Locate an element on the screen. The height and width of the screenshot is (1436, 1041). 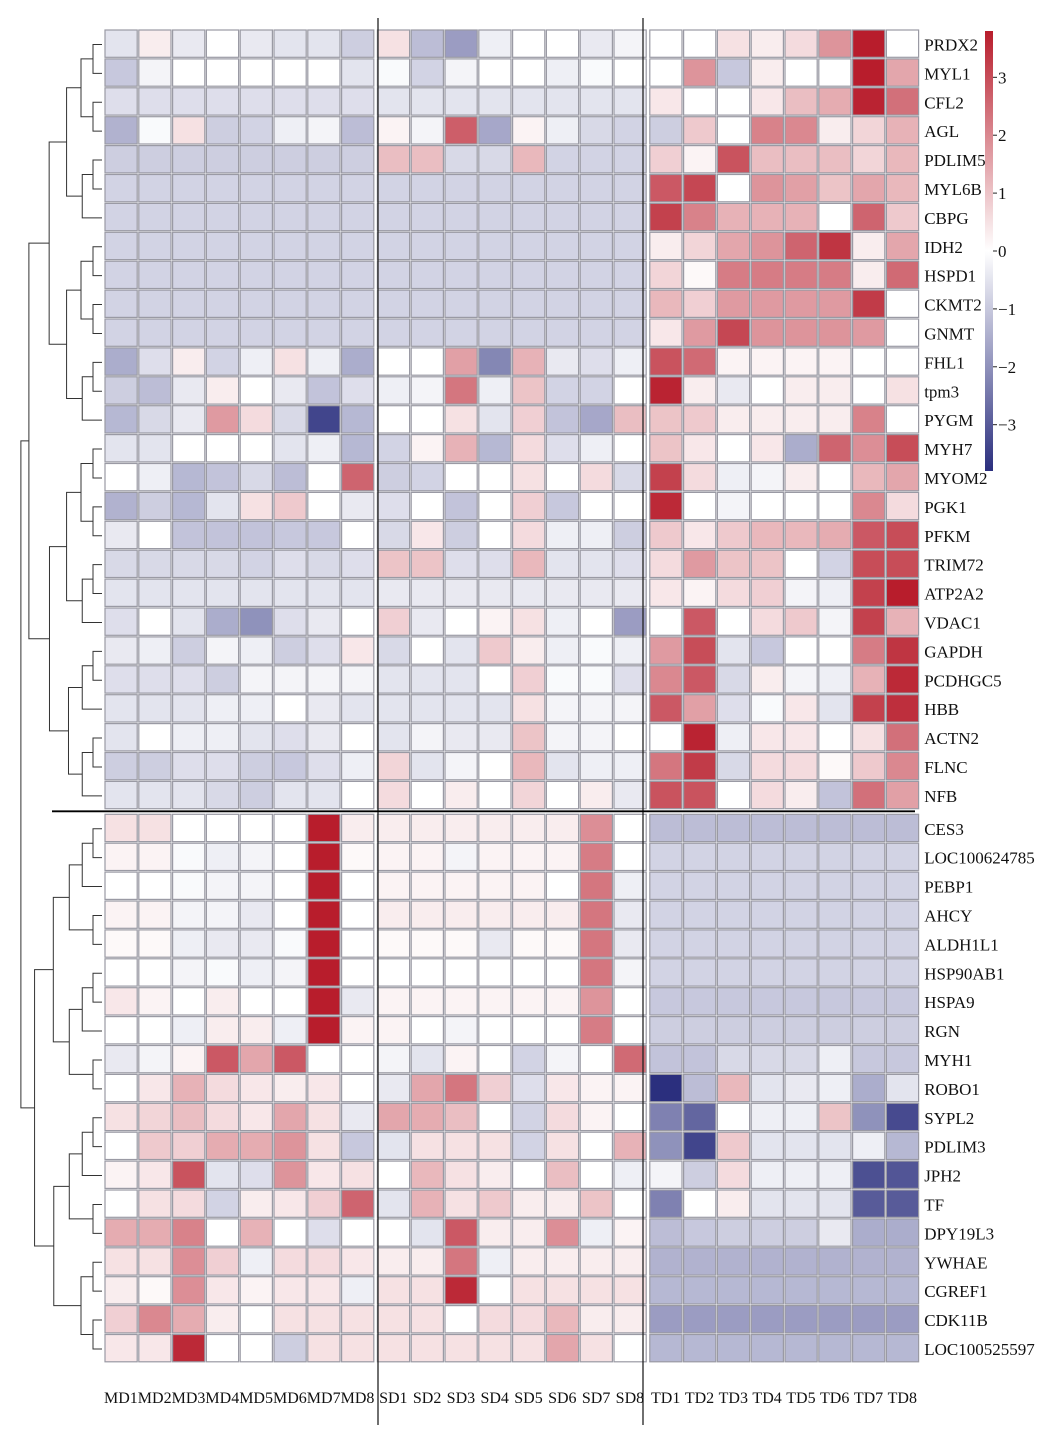
row-label: FLNC is located at coordinates (945, 767).